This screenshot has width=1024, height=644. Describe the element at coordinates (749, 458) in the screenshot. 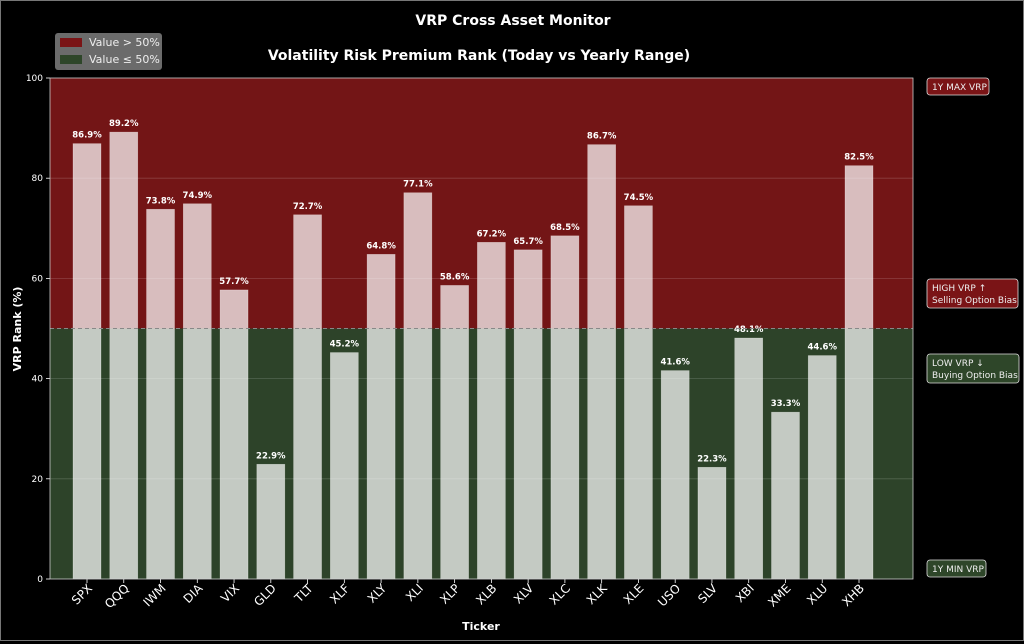

I see `bar-xbi` at that location.